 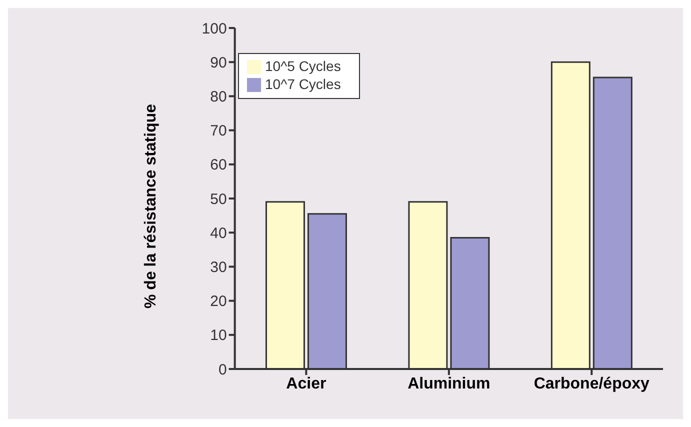 What do you see at coordinates (218, 63) in the screenshot?
I see `y-tick-label: 90` at bounding box center [218, 63].